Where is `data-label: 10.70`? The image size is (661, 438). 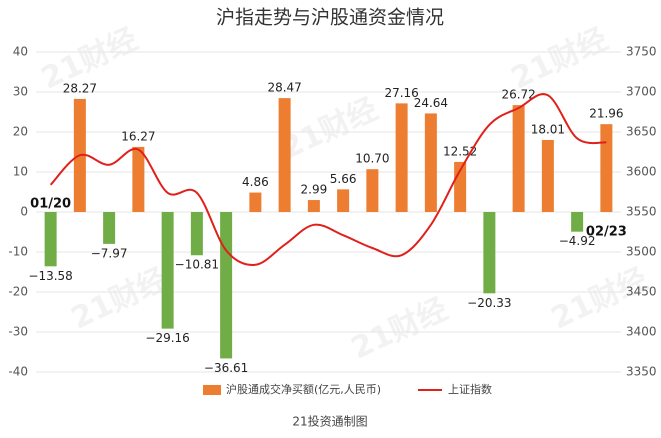
data-label: 10.70 is located at coordinates (372, 159).